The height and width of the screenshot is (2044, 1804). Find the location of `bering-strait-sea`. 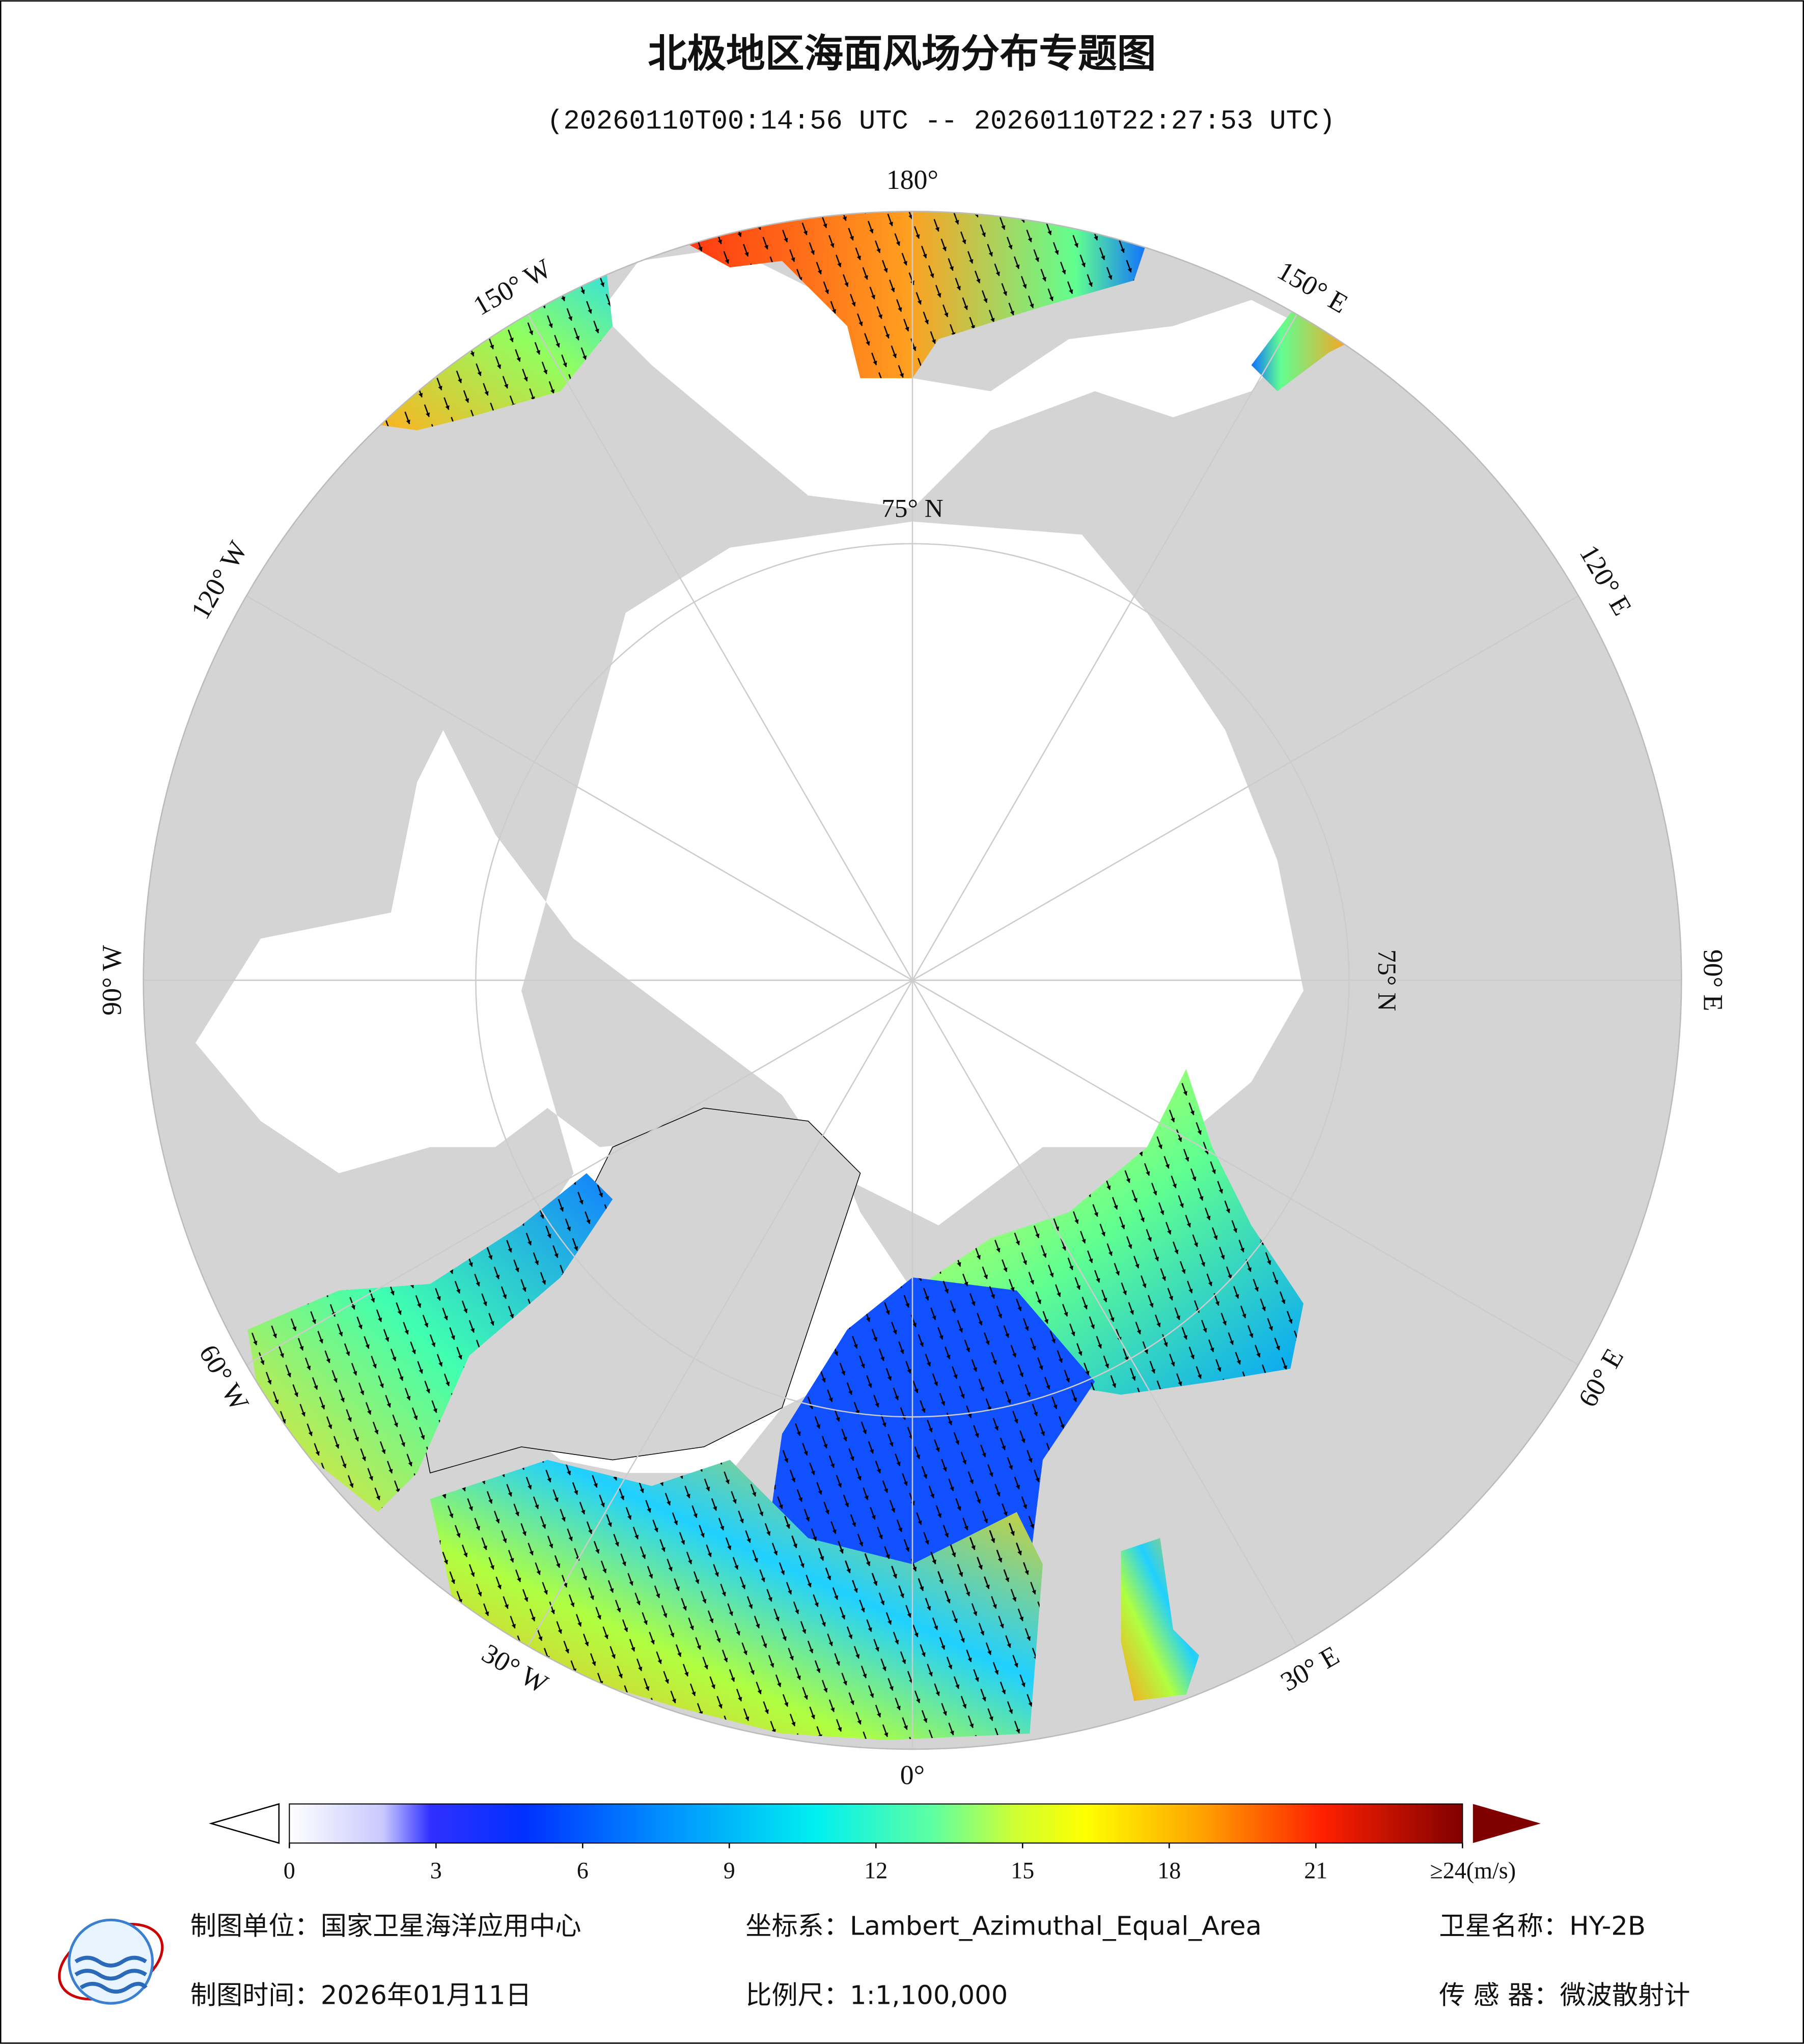

bering-strait-sea is located at coordinates (951, 378).